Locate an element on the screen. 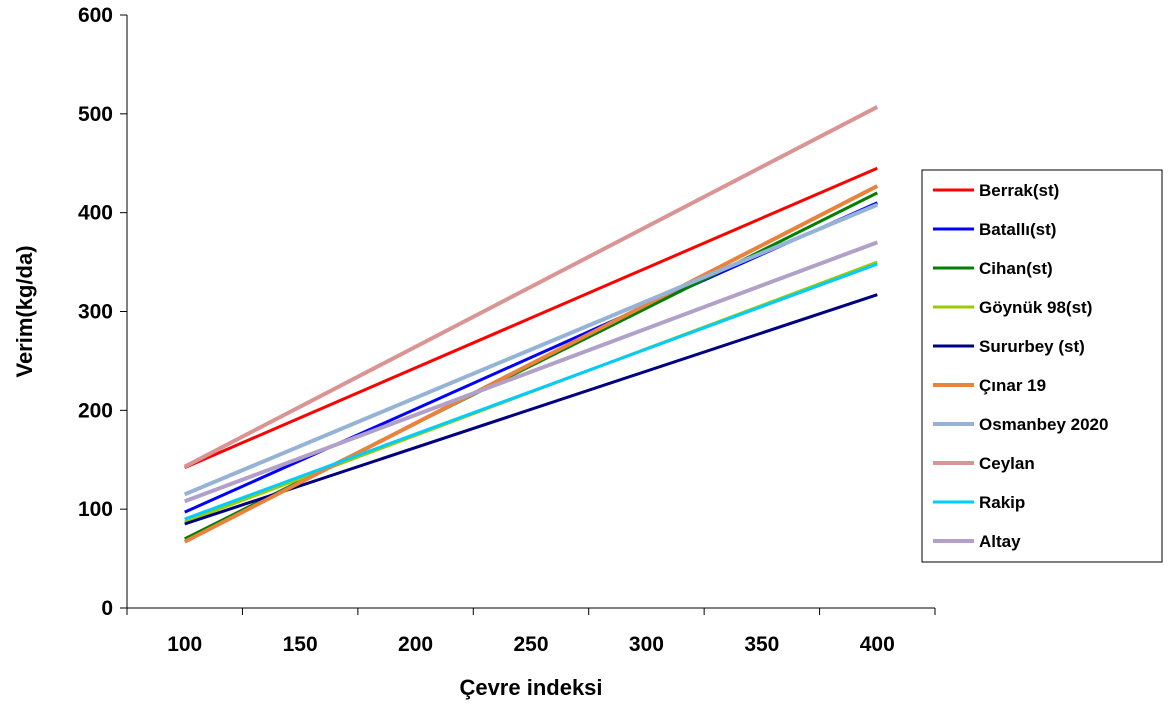 The image size is (1171, 708). legend-label: Sururbey (st) is located at coordinates (1032, 346).